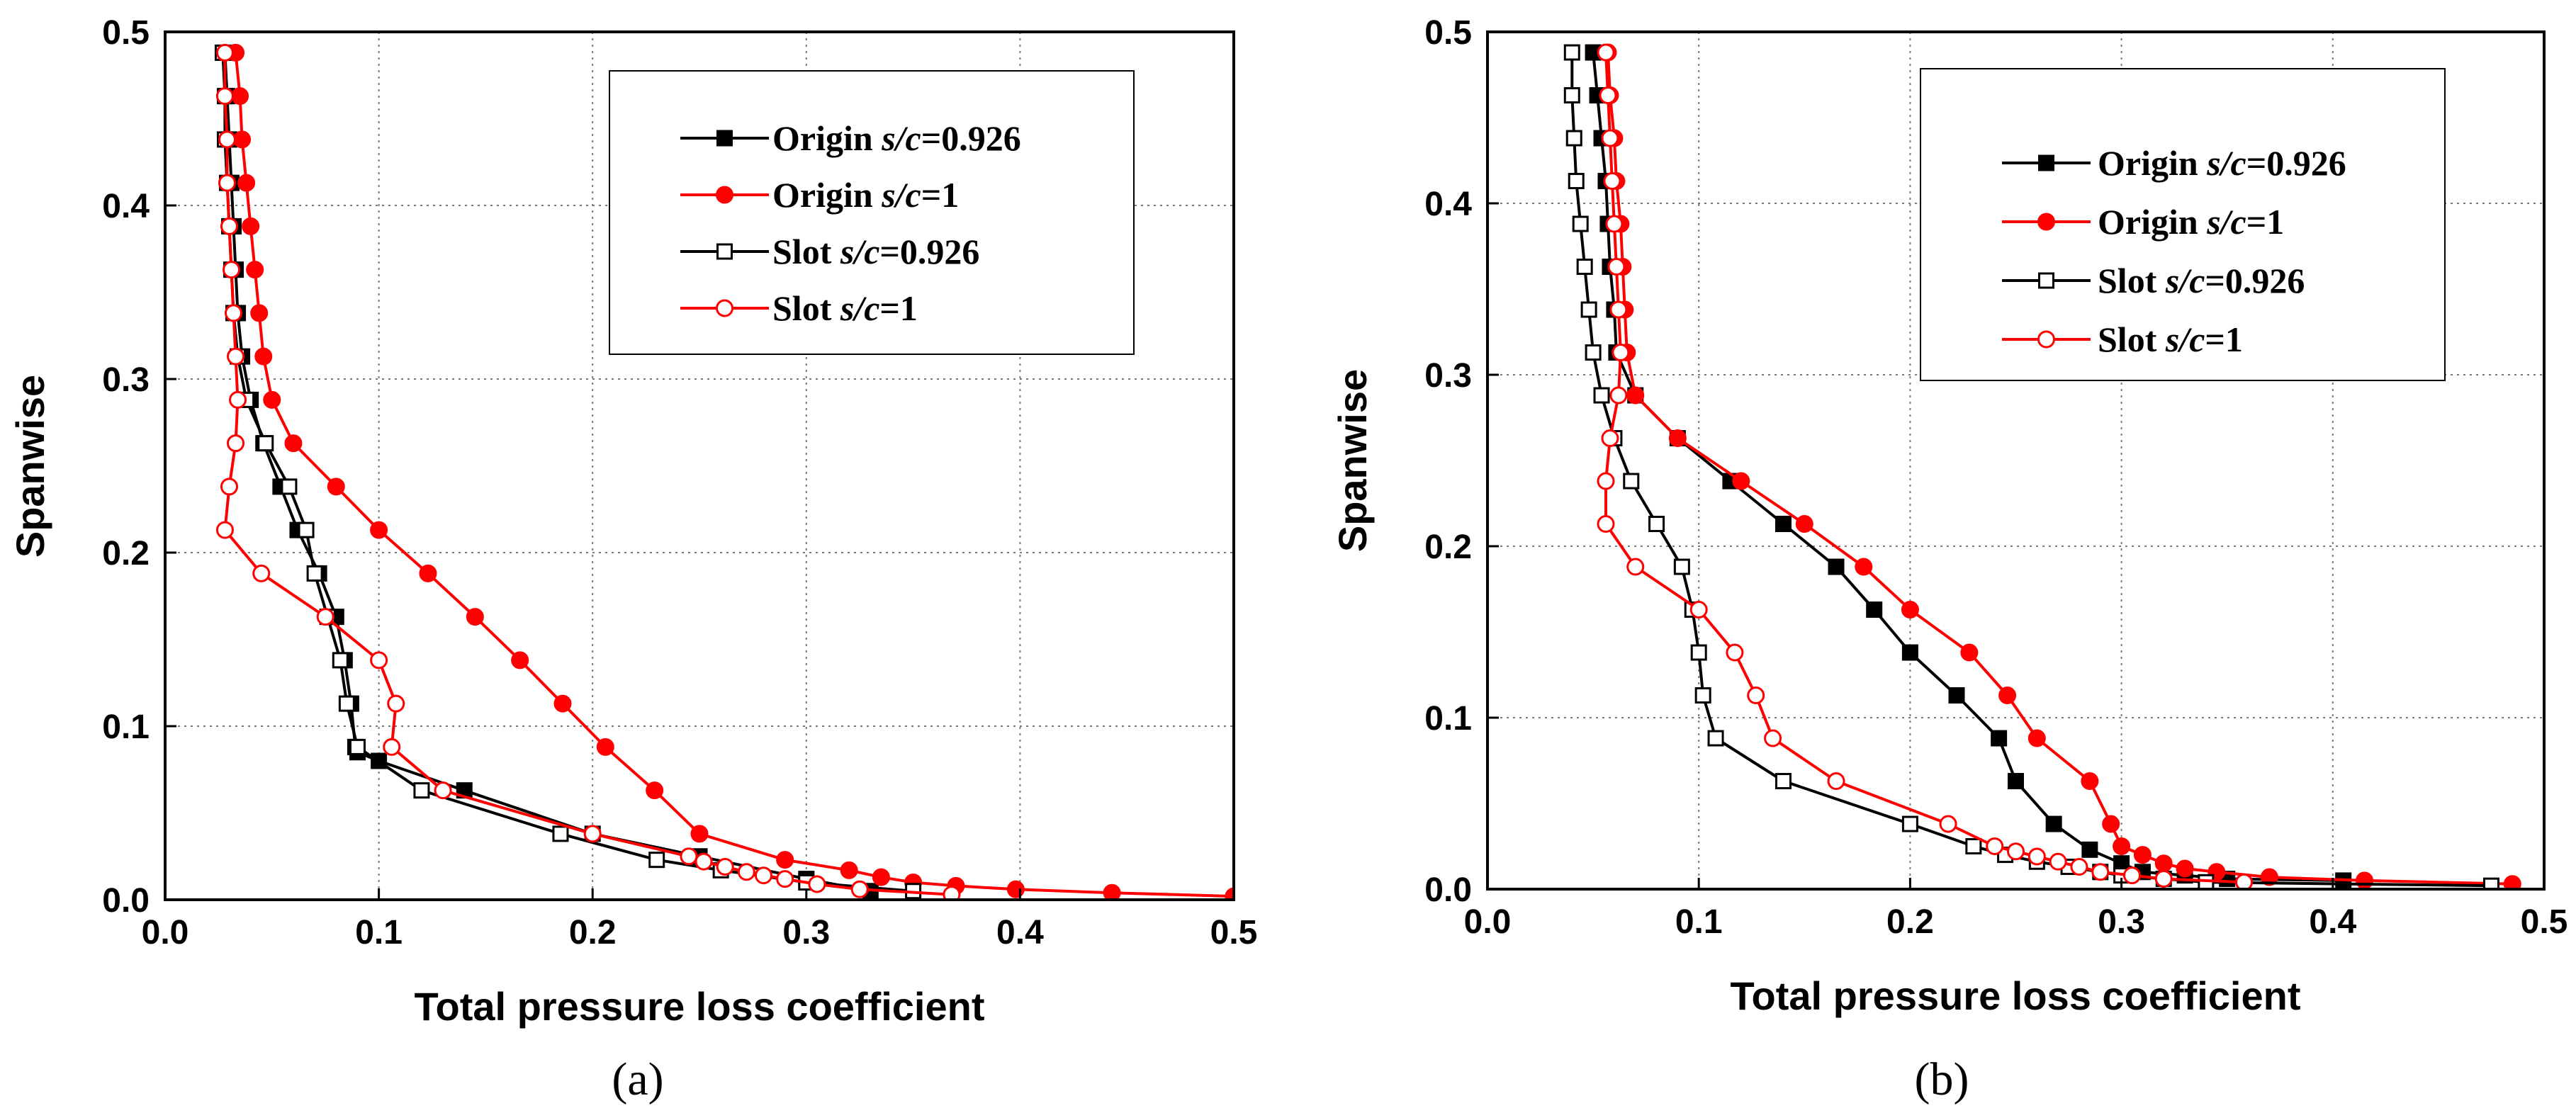 This screenshot has height=1113, width=2576. Describe the element at coordinates (126, 901) in the screenshot. I see `y-tick-label: 0.0` at that location.